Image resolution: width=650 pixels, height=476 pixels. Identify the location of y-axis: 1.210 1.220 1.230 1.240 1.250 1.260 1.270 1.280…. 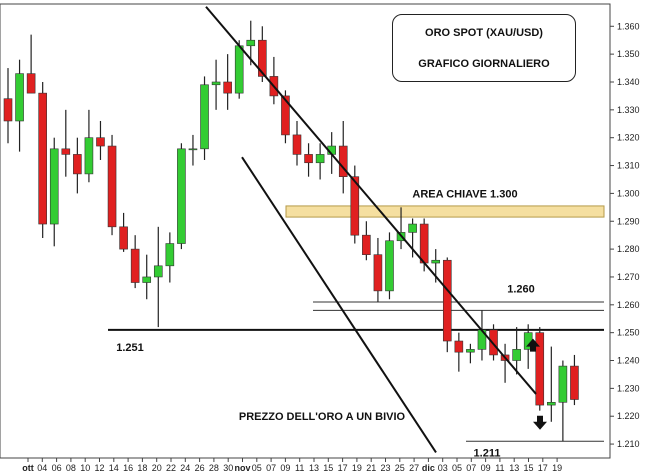
(625, 235).